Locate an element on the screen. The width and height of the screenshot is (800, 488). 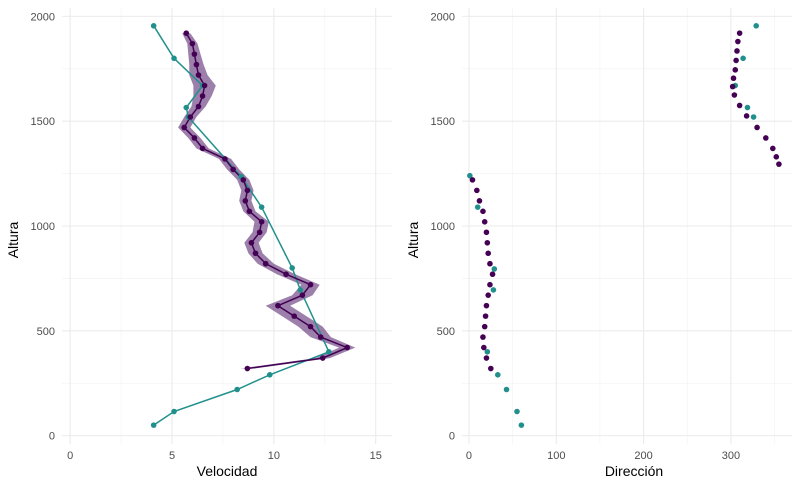
direccion-x-axis-title: Dirección is located at coordinates (634, 471).